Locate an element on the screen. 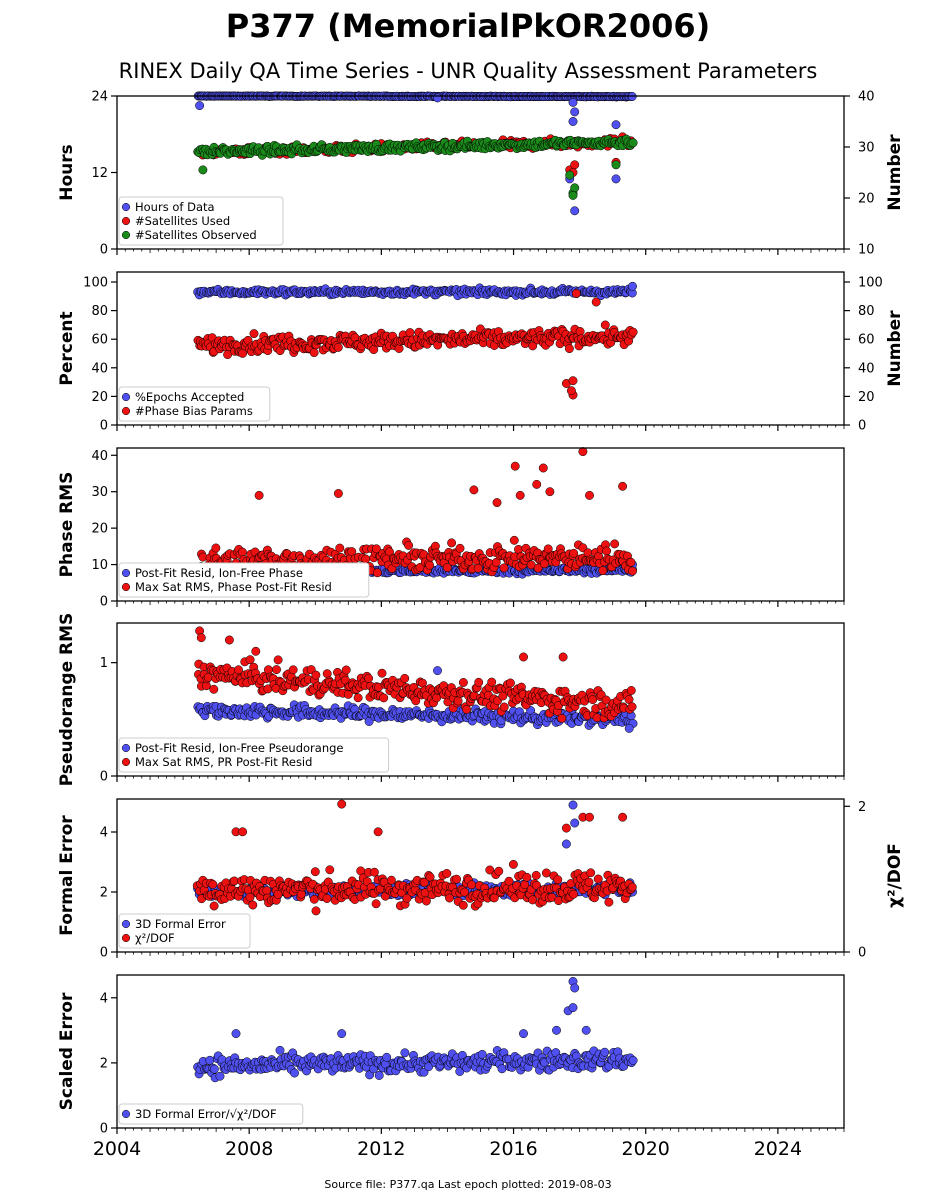  y-axis-left: 0 2 4 is located at coordinates (108, 1064).